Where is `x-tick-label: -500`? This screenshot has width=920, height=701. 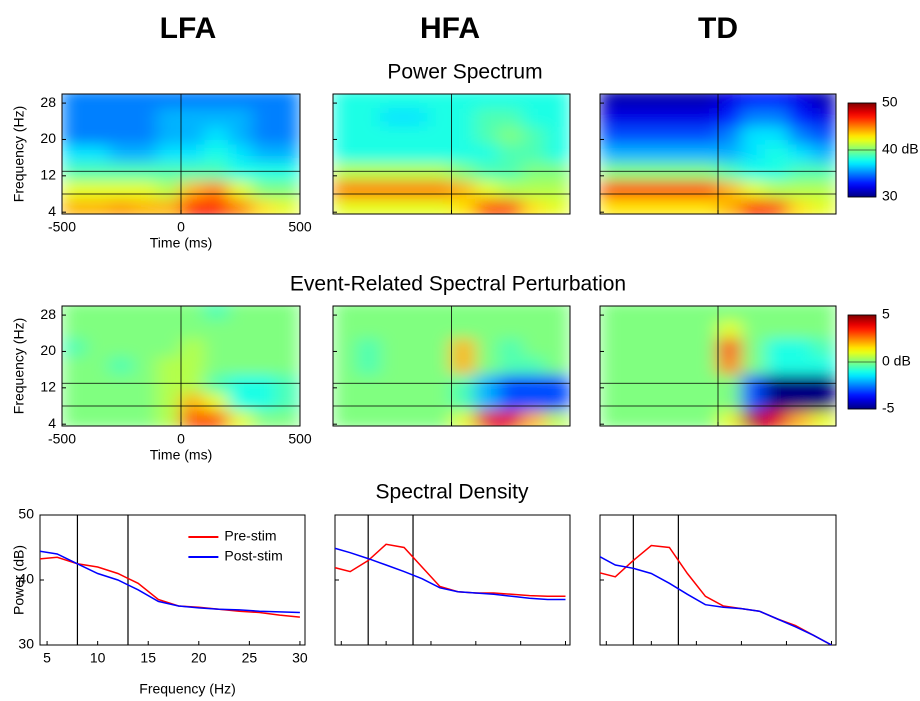 x-tick-label: -500 is located at coordinates (62, 439).